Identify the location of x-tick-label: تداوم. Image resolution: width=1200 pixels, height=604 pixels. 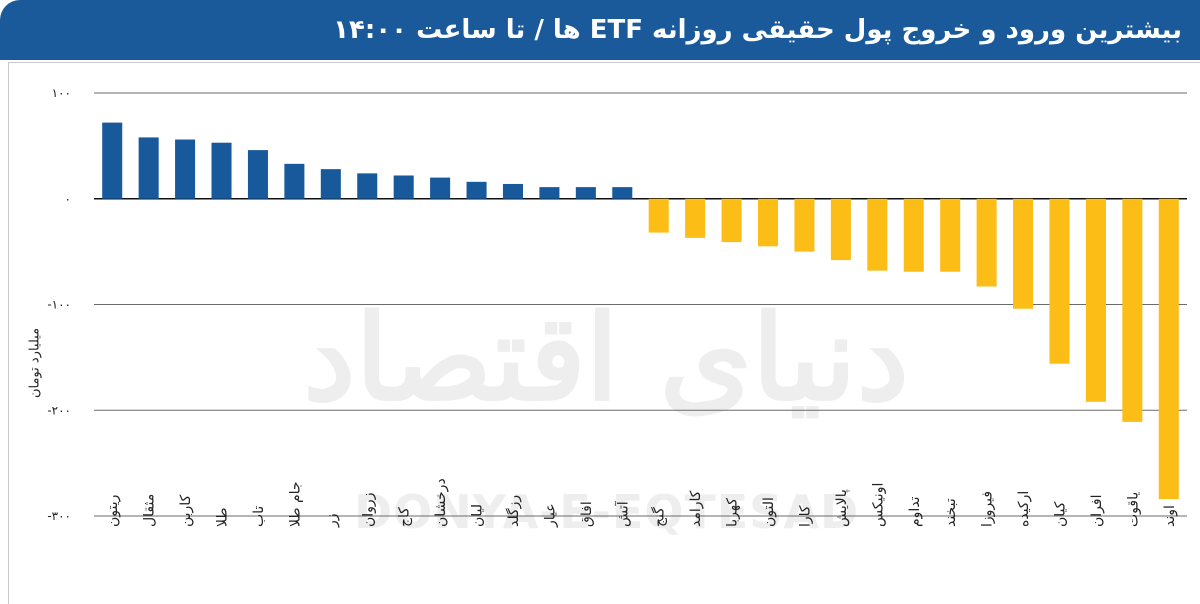
(915, 511).